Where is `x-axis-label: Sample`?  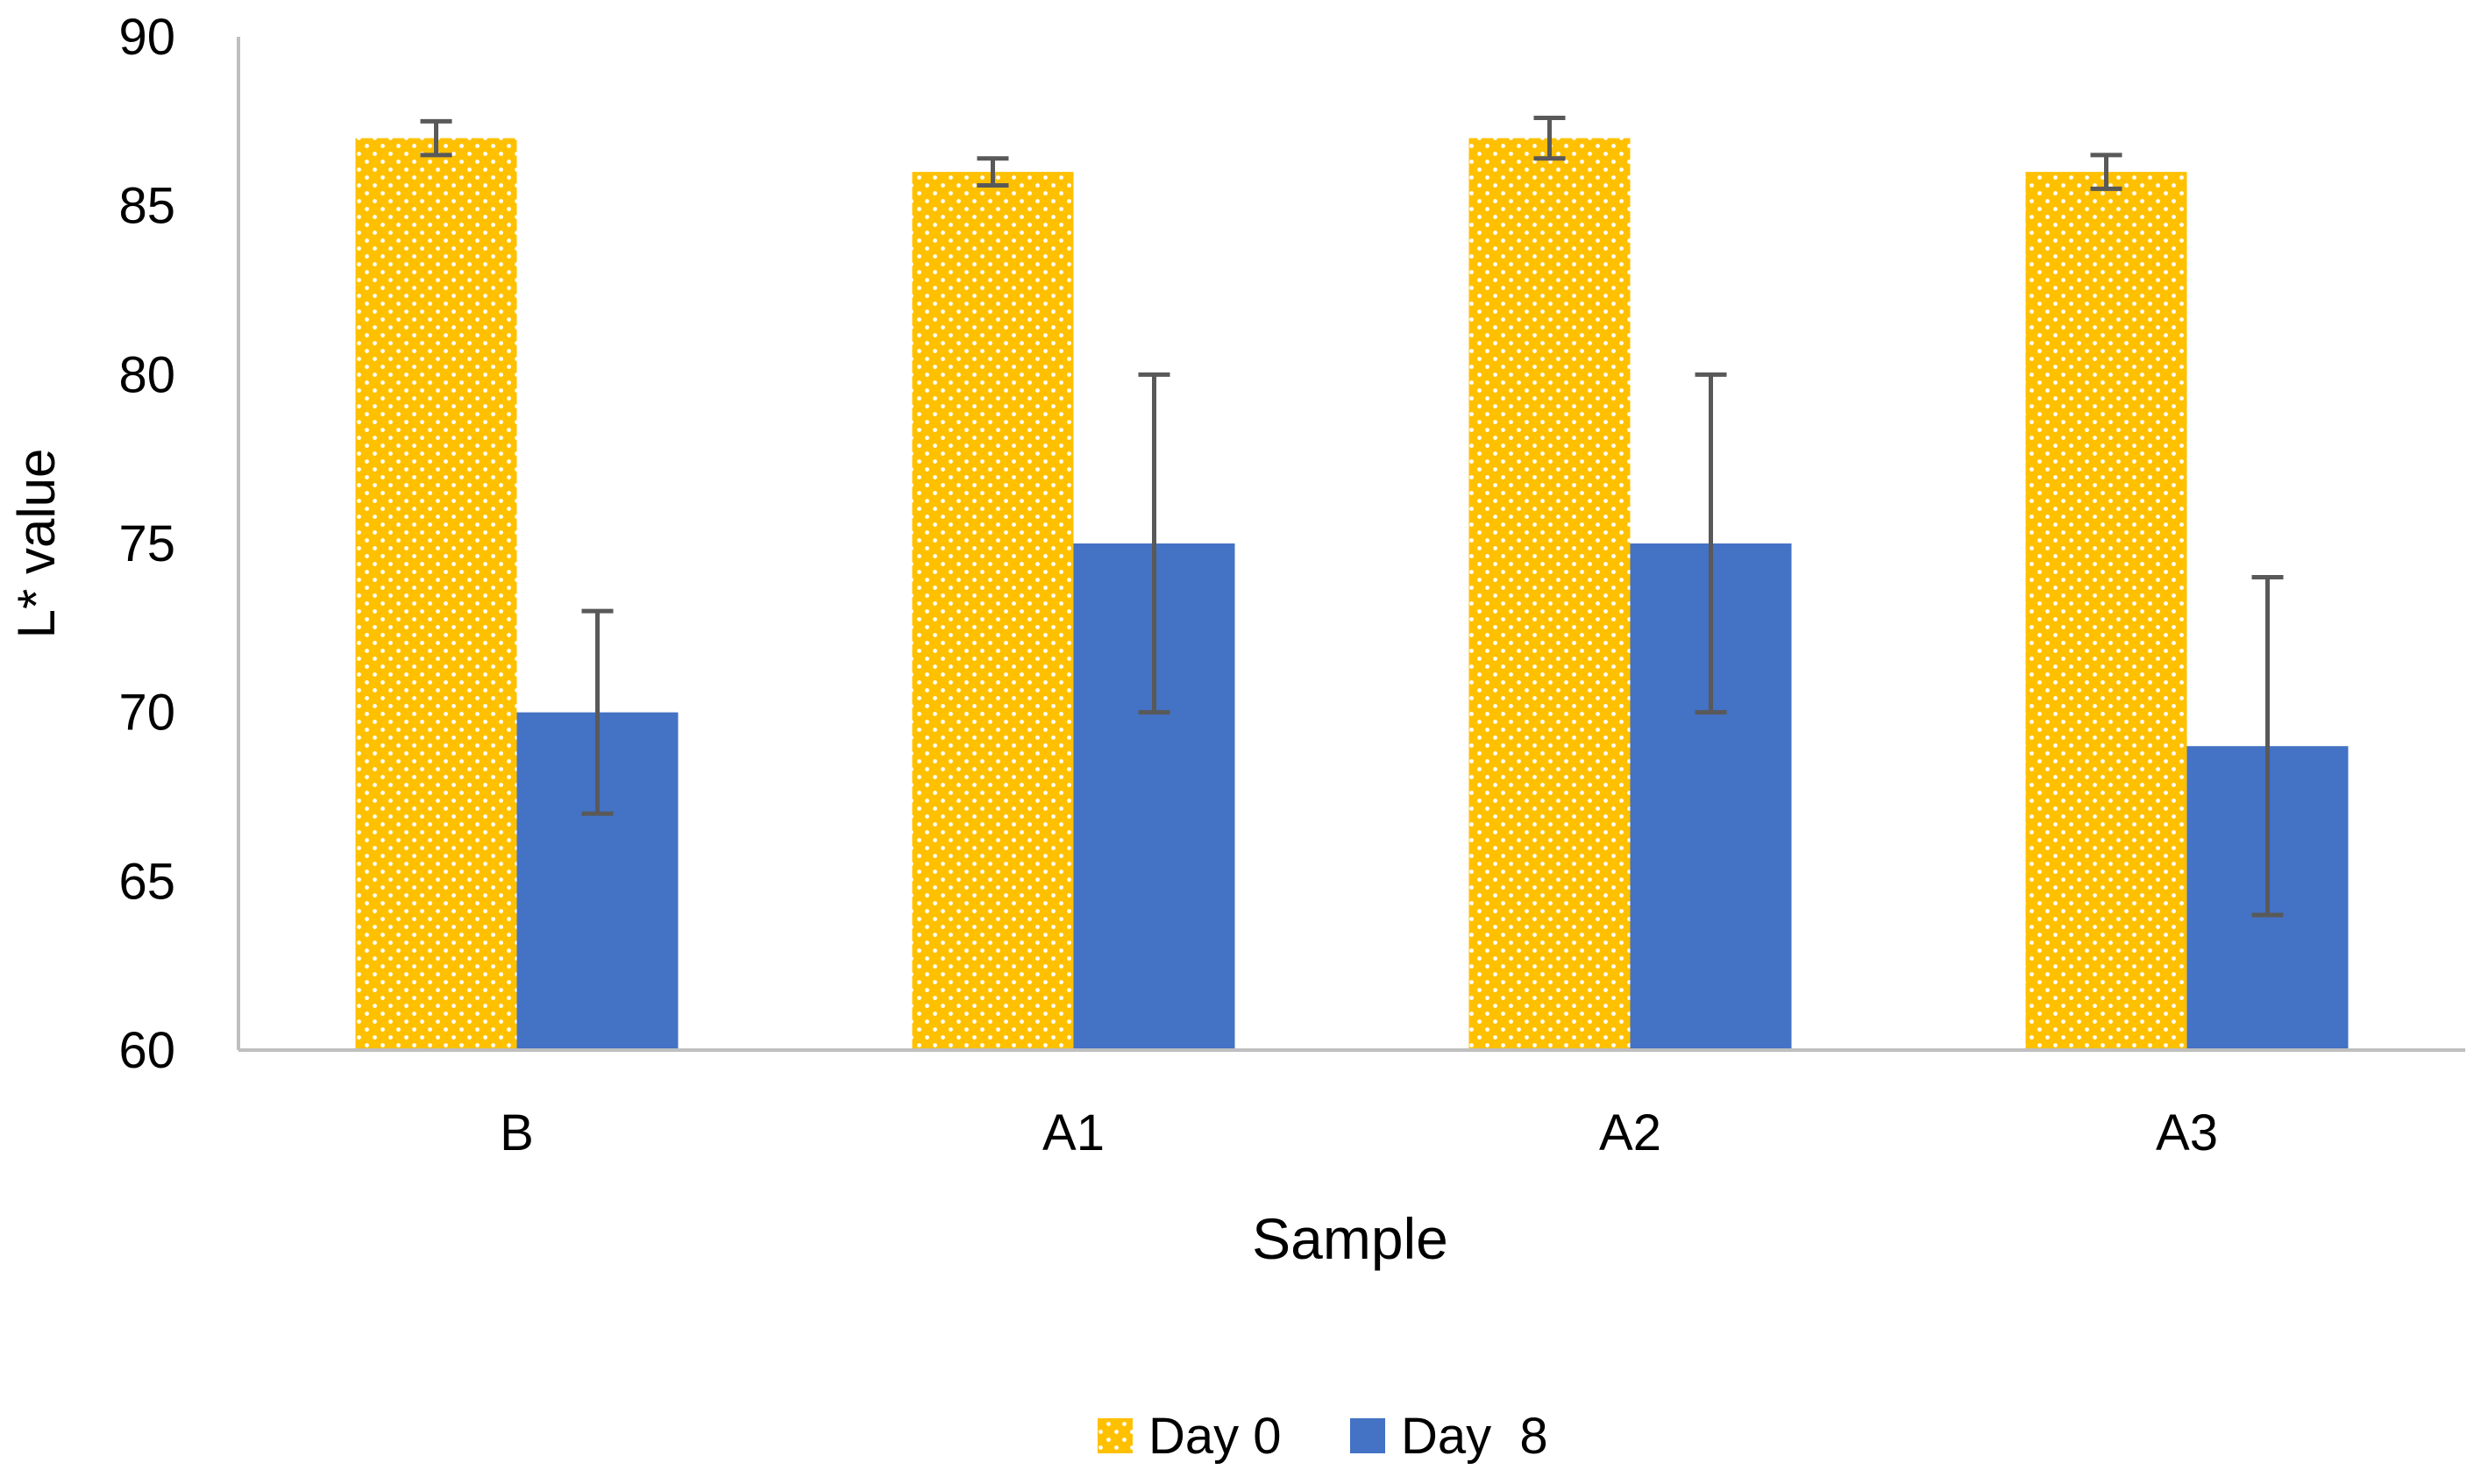 x-axis-label: Sample is located at coordinates (1350, 1238).